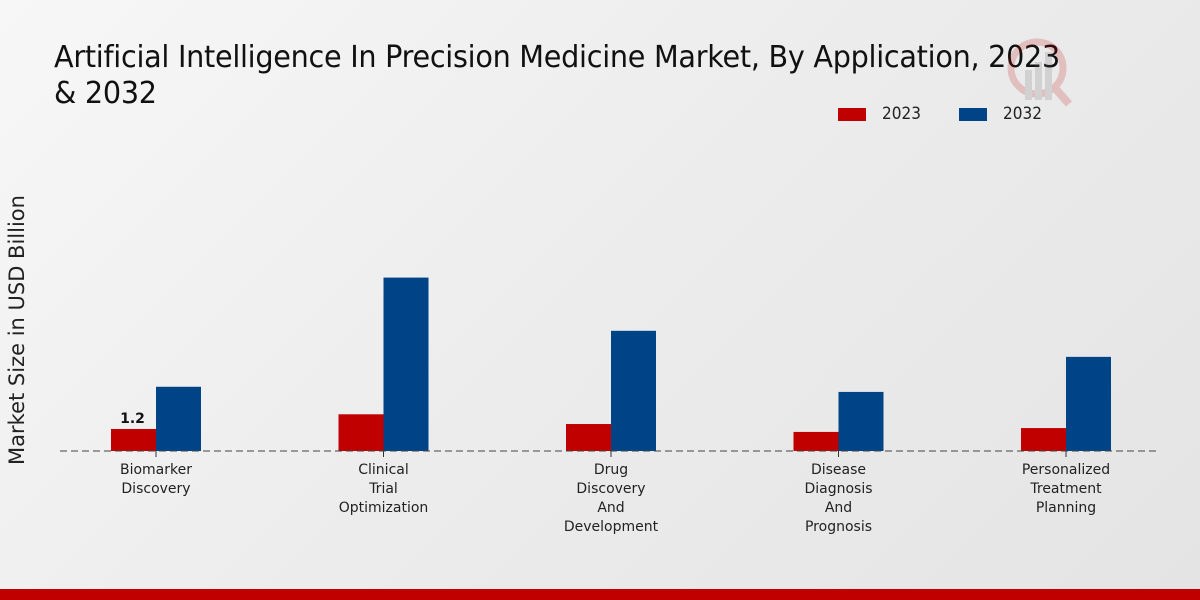 The width and height of the screenshot is (1200, 600). Describe the element at coordinates (973, 114) in the screenshot. I see `legend-swatch-2032` at that location.